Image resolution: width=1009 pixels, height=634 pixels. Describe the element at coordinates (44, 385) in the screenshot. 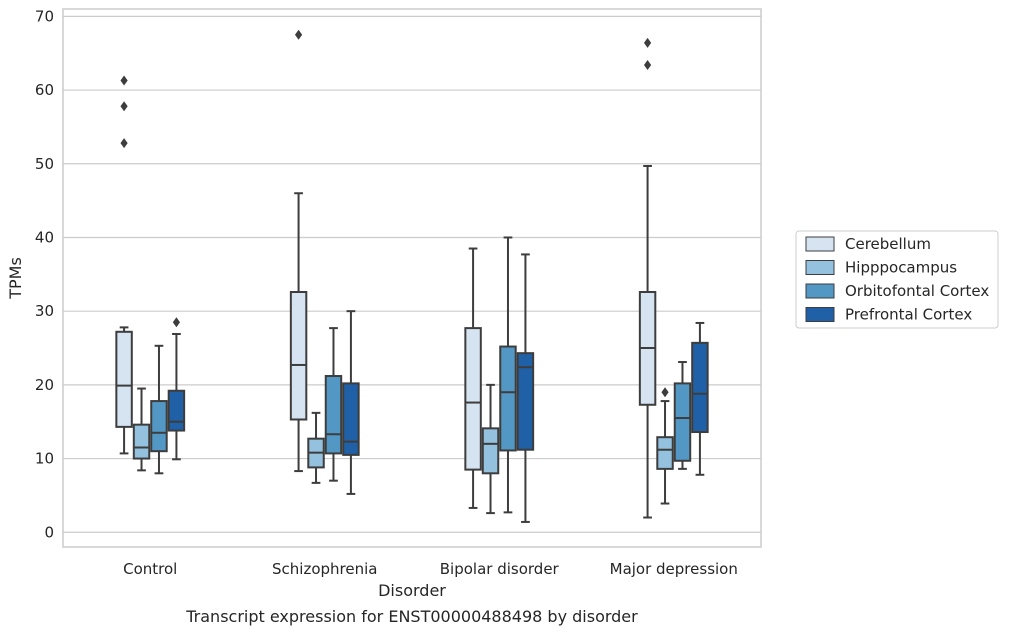

I see `y-tick-label: 20` at that location.